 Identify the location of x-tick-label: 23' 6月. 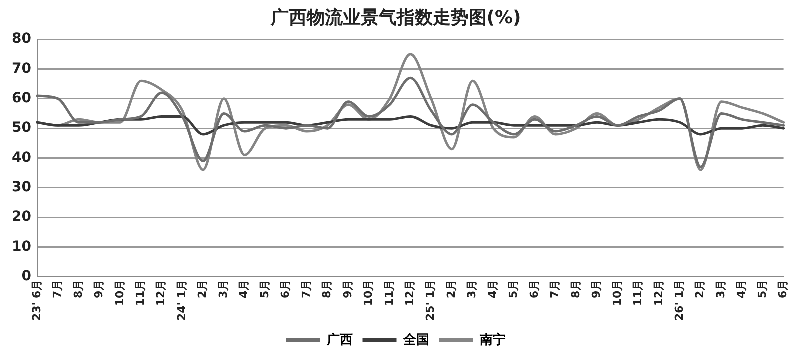
(37, 301).